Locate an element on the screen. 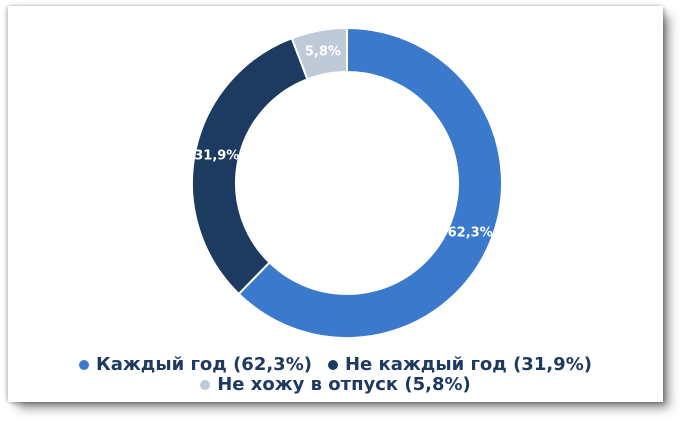  segment-value-label-2: 5,8% is located at coordinates (323, 52).